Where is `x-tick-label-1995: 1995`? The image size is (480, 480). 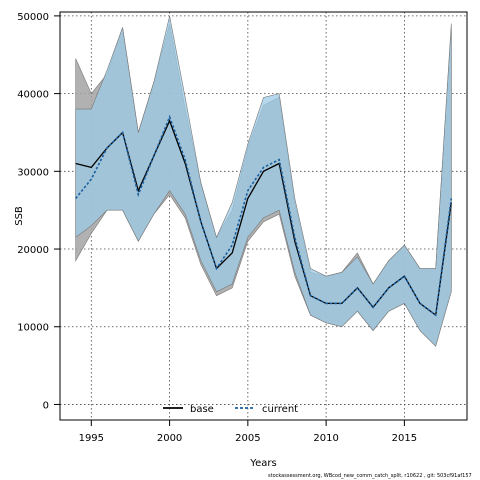
x-tick-label-1995: 1995 is located at coordinates (91, 438).